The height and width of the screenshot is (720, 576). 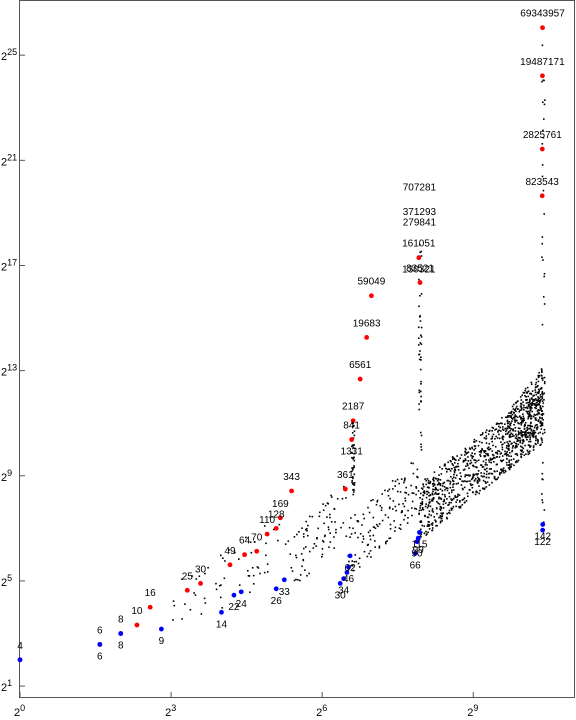 I want to click on point-label: 115, so click(x=419, y=544).